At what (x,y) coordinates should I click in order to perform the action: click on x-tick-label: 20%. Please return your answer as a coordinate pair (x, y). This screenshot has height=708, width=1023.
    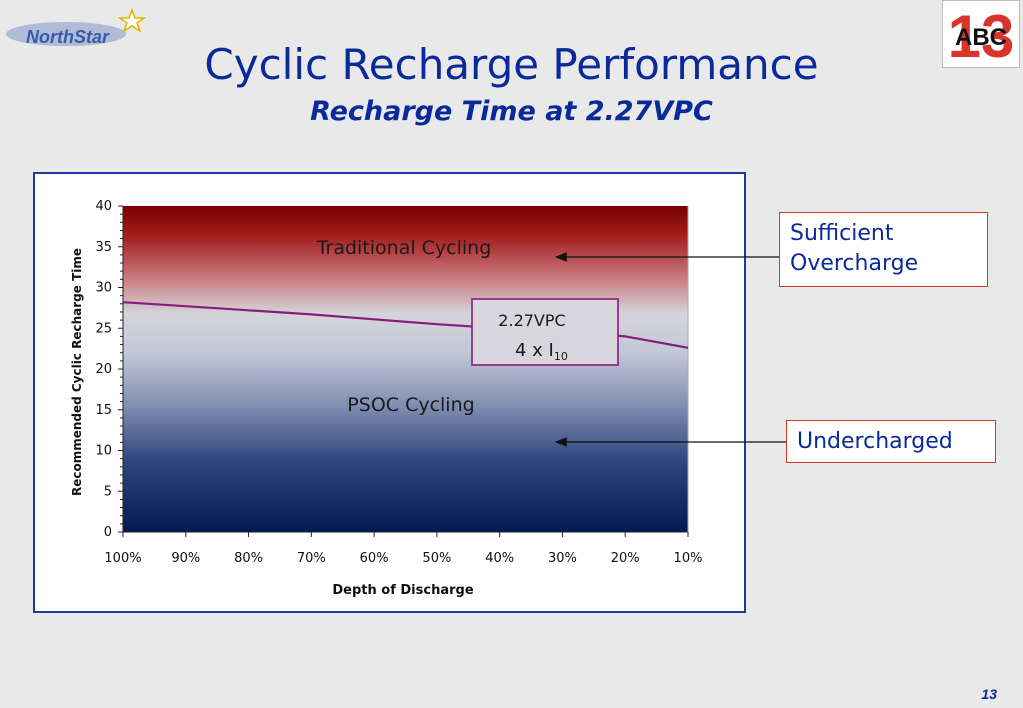
    Looking at the image, I should click on (625, 558).